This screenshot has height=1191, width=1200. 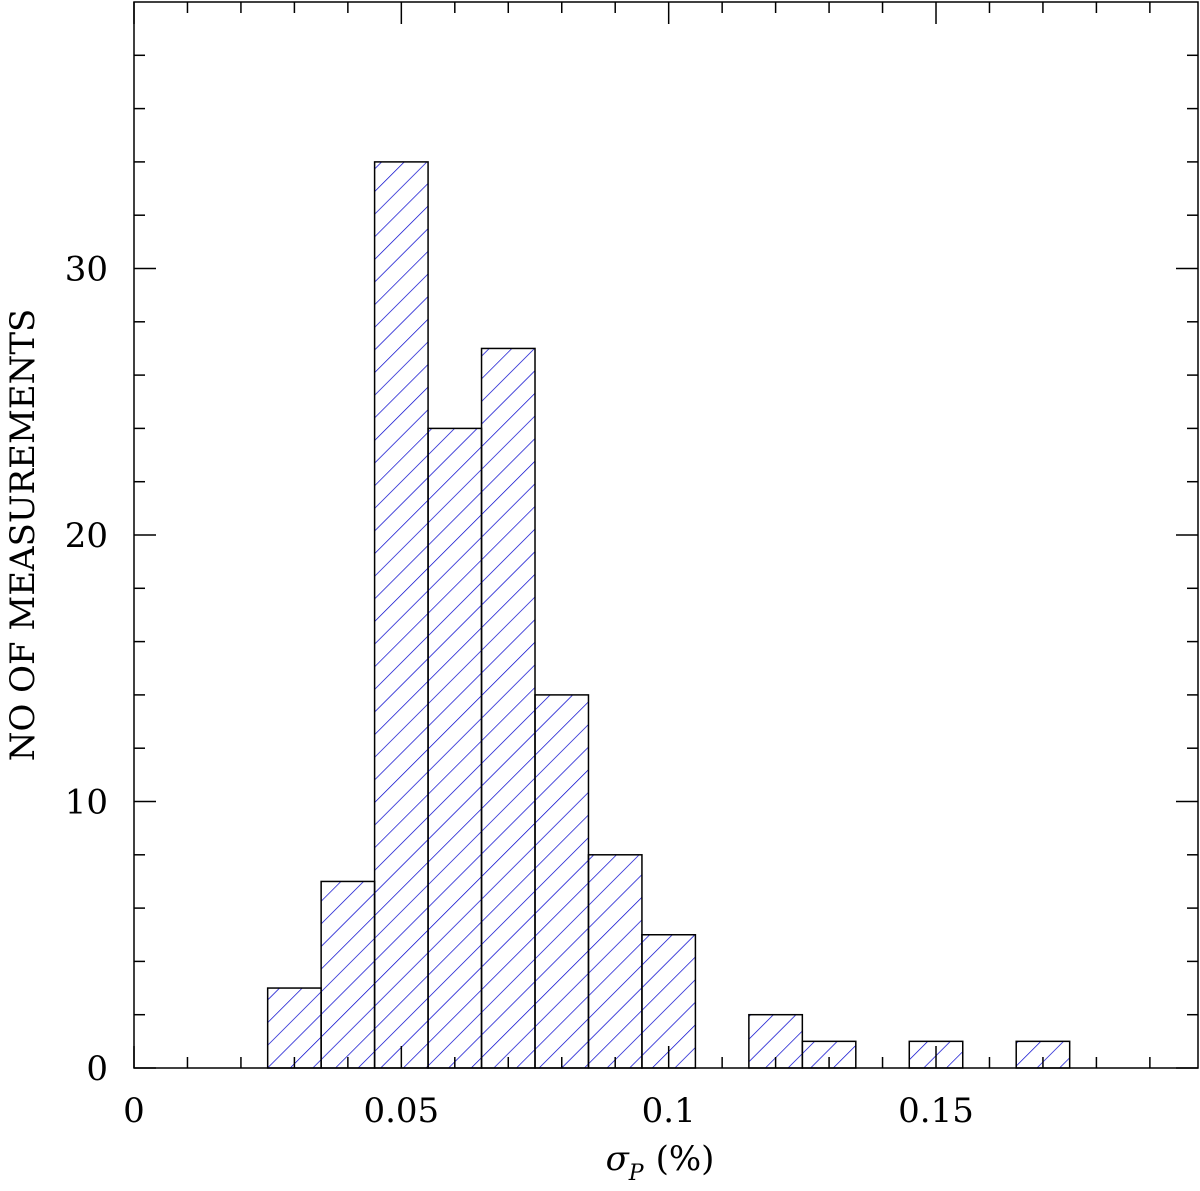 What do you see at coordinates (23, 535) in the screenshot?
I see `y-label: NO OF MEASUREMENTS` at bounding box center [23, 535].